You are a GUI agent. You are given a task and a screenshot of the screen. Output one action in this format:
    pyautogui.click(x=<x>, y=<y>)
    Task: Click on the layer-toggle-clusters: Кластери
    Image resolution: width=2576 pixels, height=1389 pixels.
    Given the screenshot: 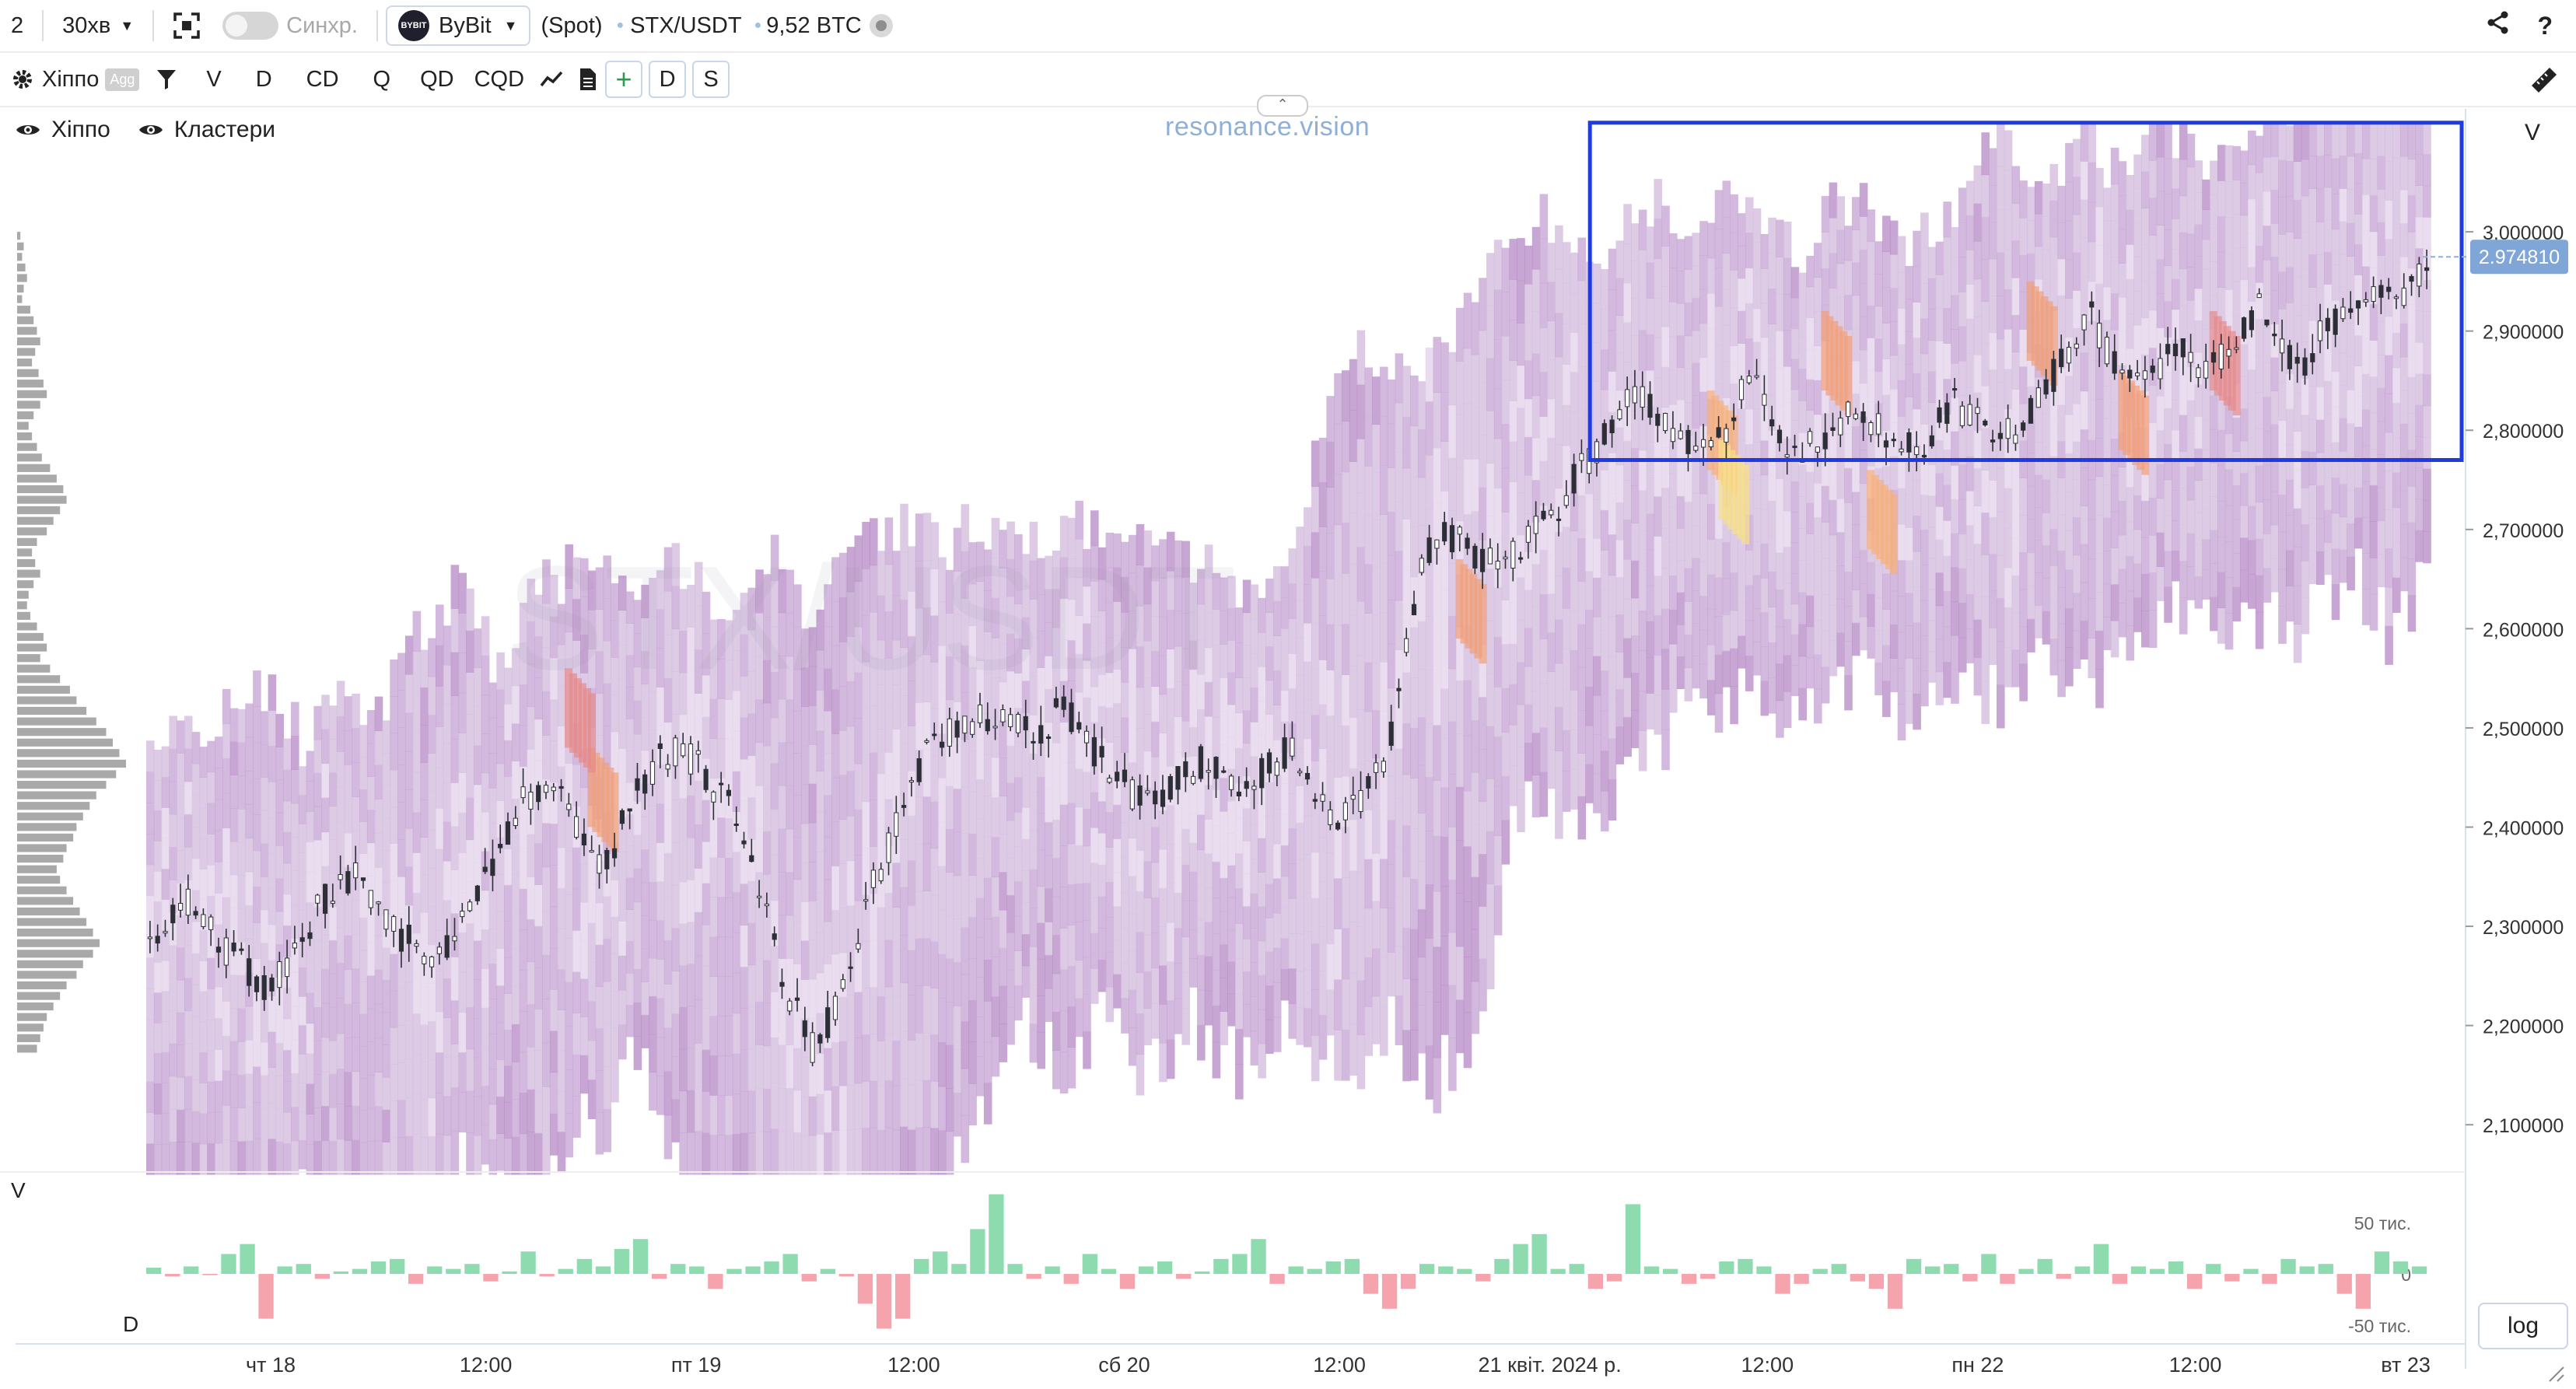 What is the action you would take?
    pyautogui.click(x=206, y=130)
    